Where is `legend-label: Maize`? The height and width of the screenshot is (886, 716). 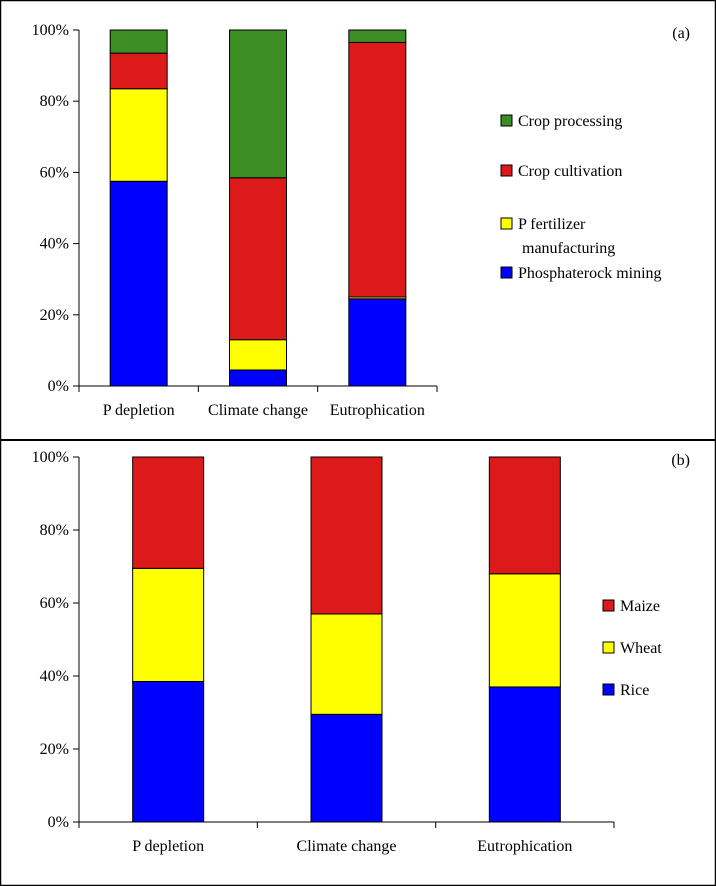 legend-label: Maize is located at coordinates (640, 606).